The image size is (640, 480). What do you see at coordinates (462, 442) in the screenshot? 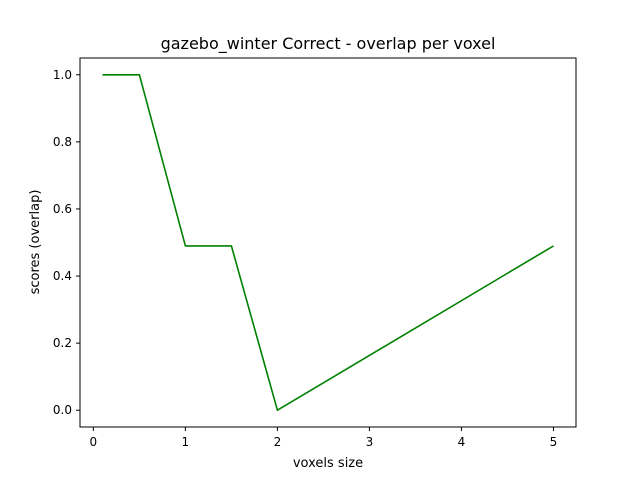
I see `x-tick-label: 4` at bounding box center [462, 442].